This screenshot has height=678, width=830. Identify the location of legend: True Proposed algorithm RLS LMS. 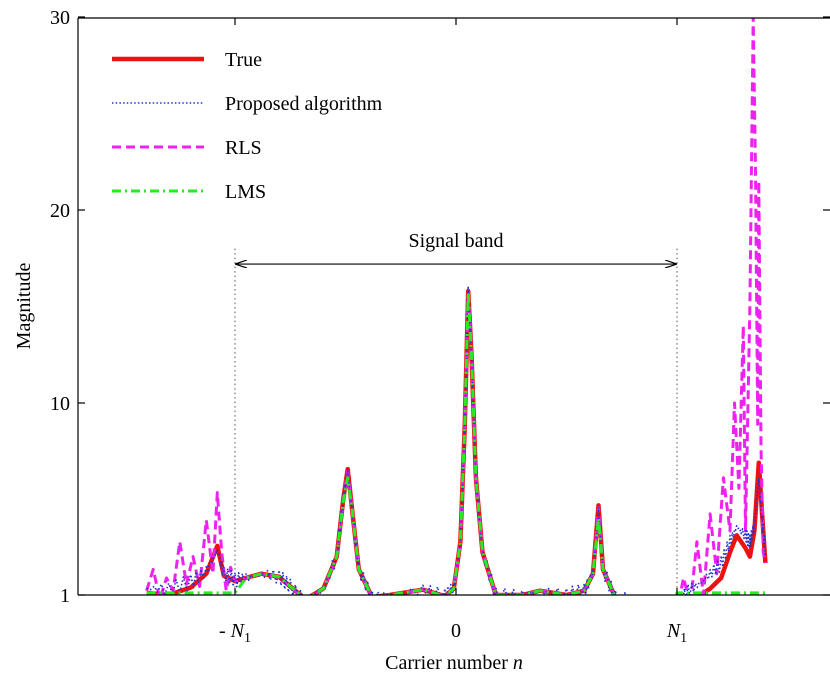
(247, 126).